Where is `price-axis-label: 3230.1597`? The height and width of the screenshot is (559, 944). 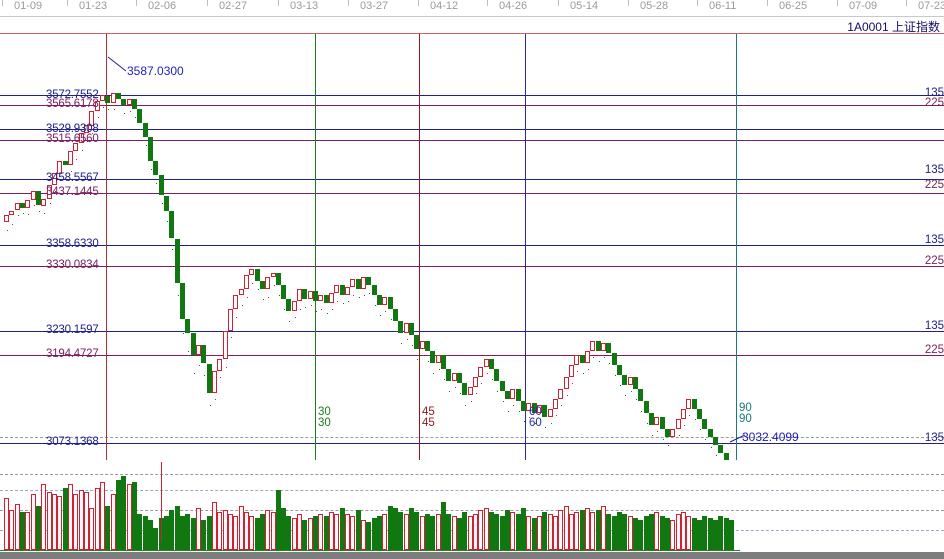
price-axis-label: 3230.1597 is located at coordinates (72, 330).